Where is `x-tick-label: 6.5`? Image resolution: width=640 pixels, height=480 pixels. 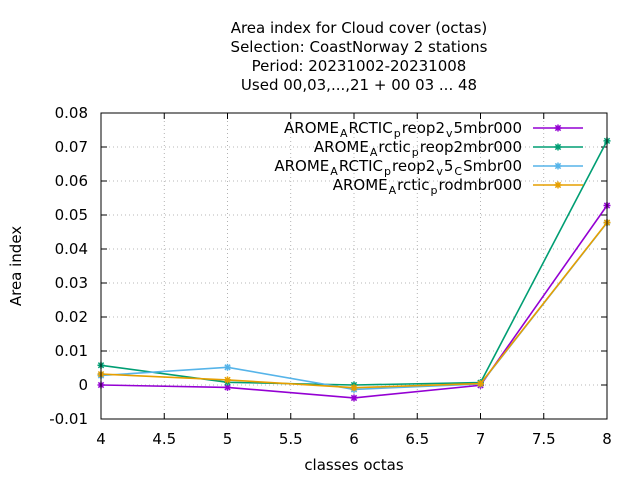 x-tick-label: 6.5 is located at coordinates (417, 439).